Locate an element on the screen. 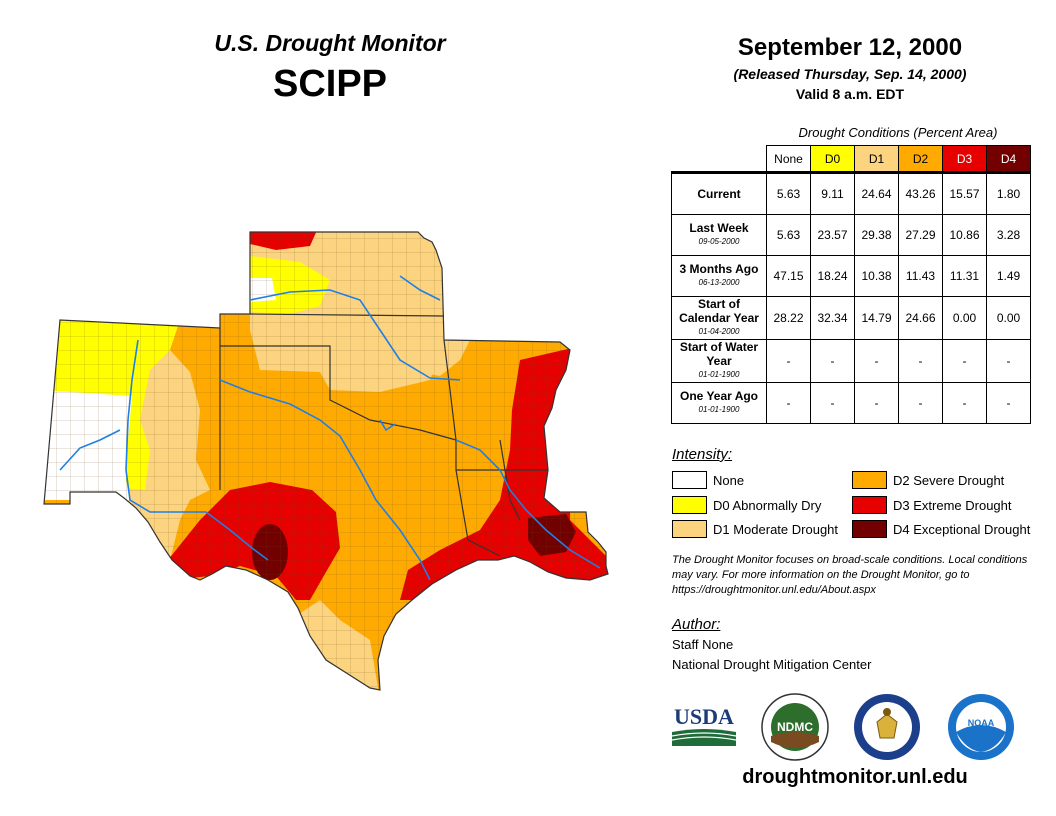 The width and height of the screenshot is (1056, 816). ndmc-logo: NDMC is located at coordinates (795, 727).